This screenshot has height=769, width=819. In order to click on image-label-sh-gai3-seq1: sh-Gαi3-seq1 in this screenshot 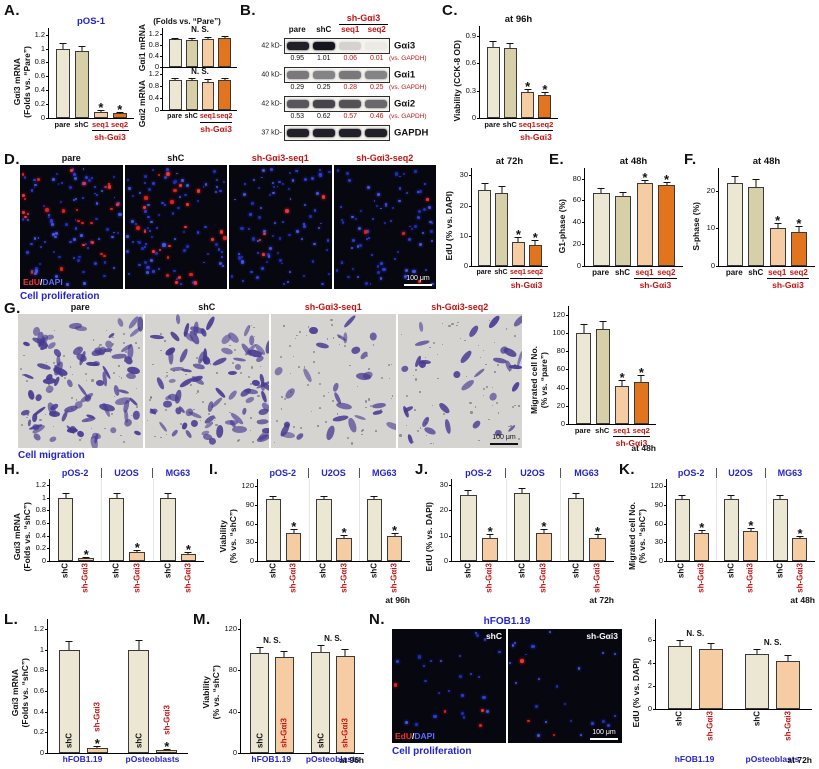, I will do `click(280, 158)`.